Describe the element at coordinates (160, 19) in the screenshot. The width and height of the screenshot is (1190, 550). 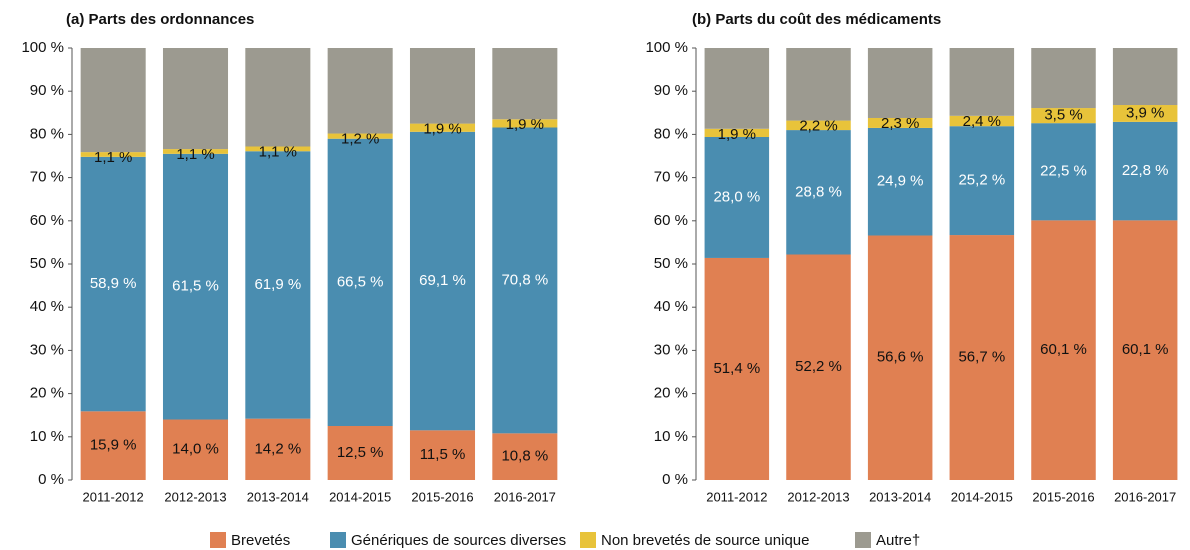
I see `chart-title: (a) Parts des ordonnances` at that location.